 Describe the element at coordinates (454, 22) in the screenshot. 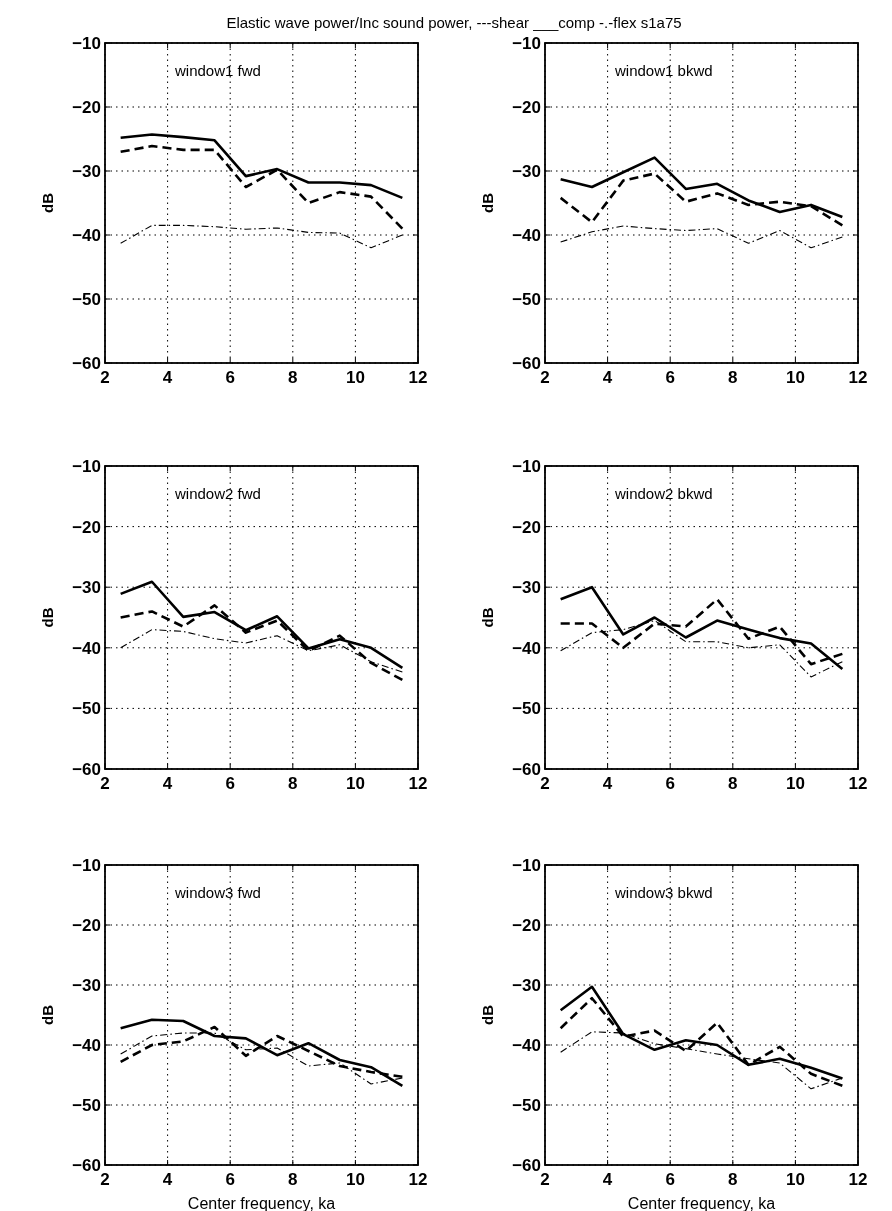

I see `text: Elastic wave power/Inc sound power, ---shear ___comp -.-flex s1a75` at that location.